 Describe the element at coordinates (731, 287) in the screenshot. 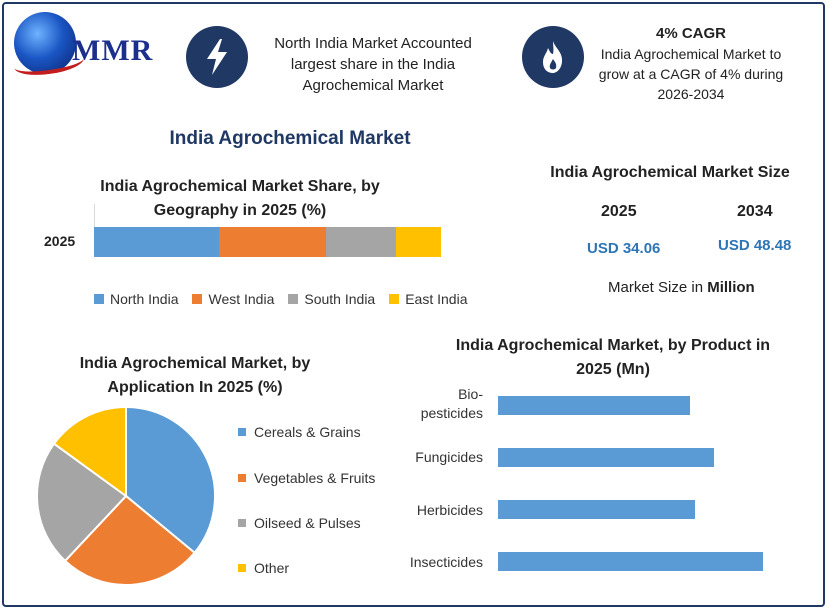

I see `note-unit: Million` at that location.